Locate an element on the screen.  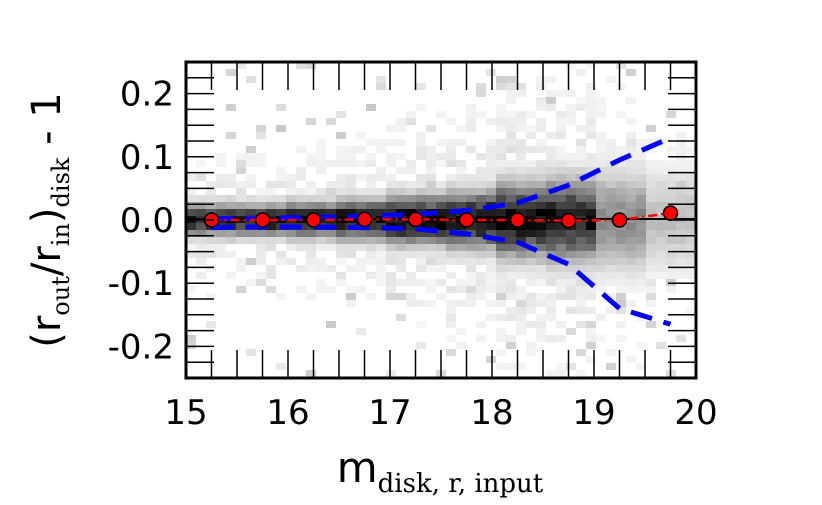
y-axis-label-sub2: in is located at coordinates (61, 234).